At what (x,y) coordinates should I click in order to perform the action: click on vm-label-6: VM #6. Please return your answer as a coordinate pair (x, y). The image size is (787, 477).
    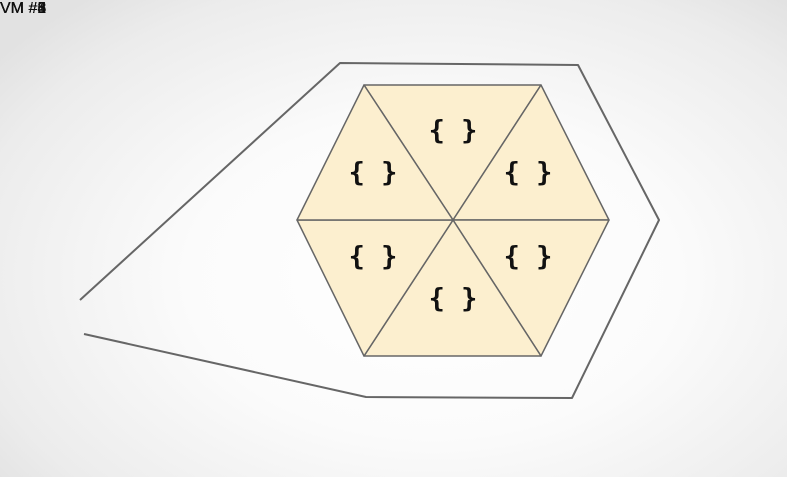
    Looking at the image, I should click on (23, 8).